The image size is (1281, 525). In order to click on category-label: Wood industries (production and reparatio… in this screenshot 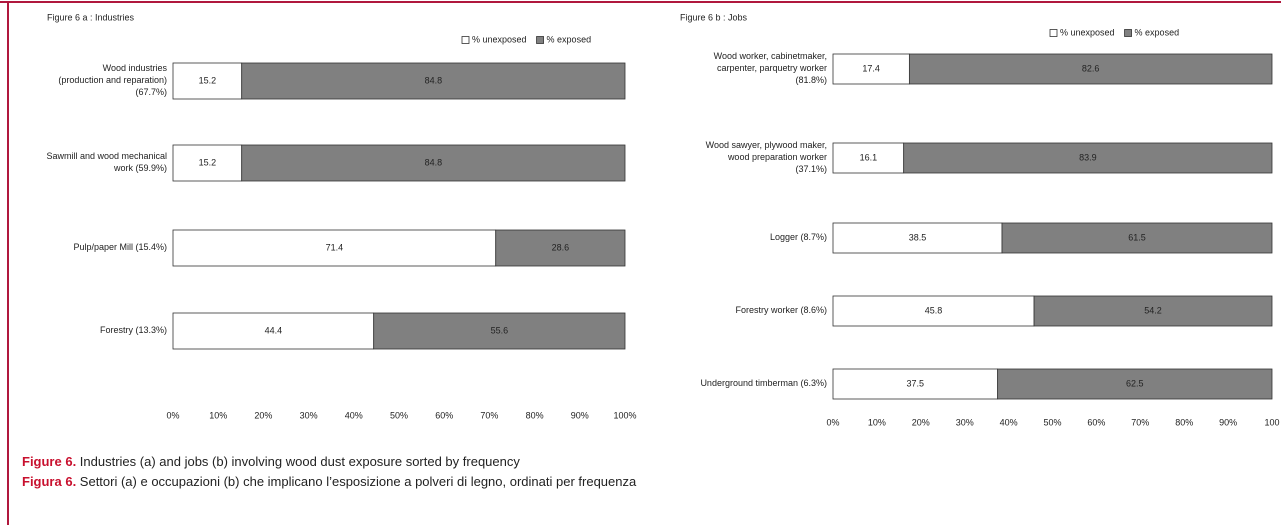, I will do `click(112, 80)`.